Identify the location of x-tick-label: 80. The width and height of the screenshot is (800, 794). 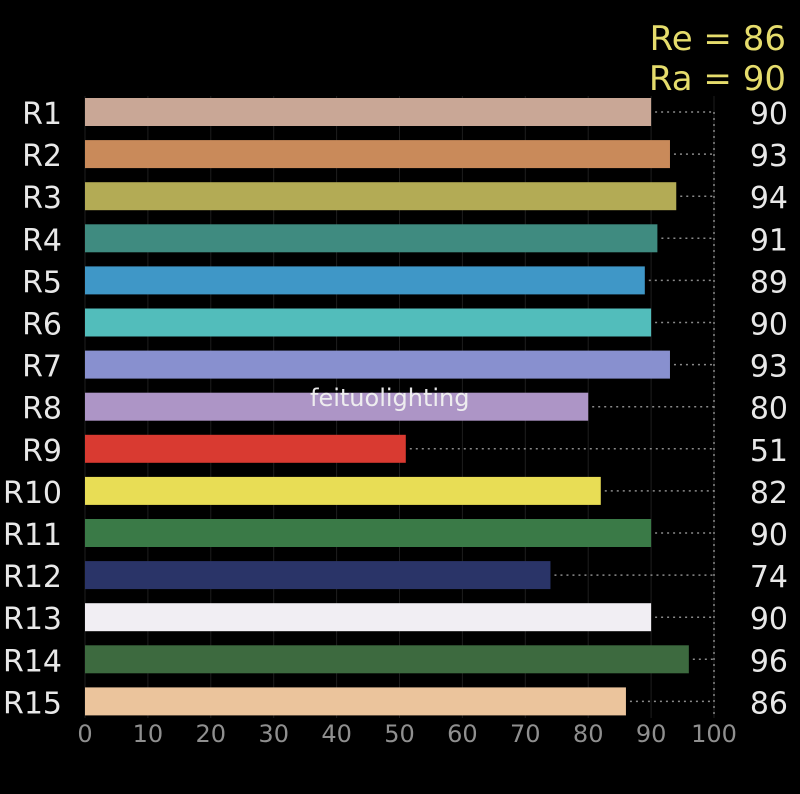
(588, 734).